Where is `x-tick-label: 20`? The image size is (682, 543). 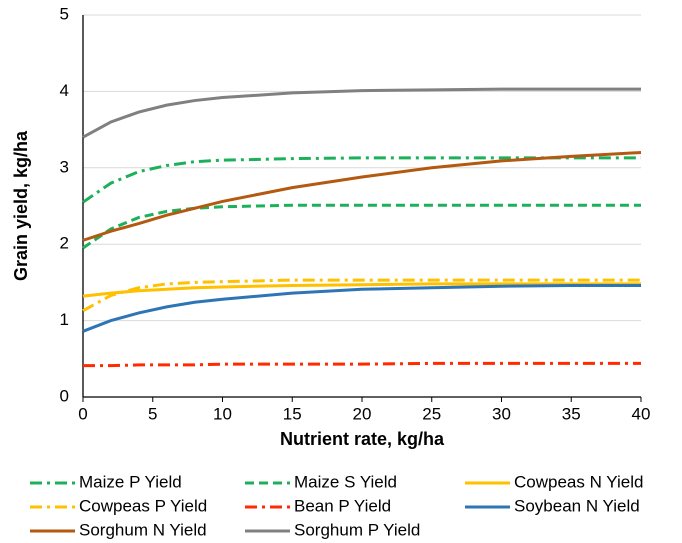
x-tick-label: 20 is located at coordinates (362, 413).